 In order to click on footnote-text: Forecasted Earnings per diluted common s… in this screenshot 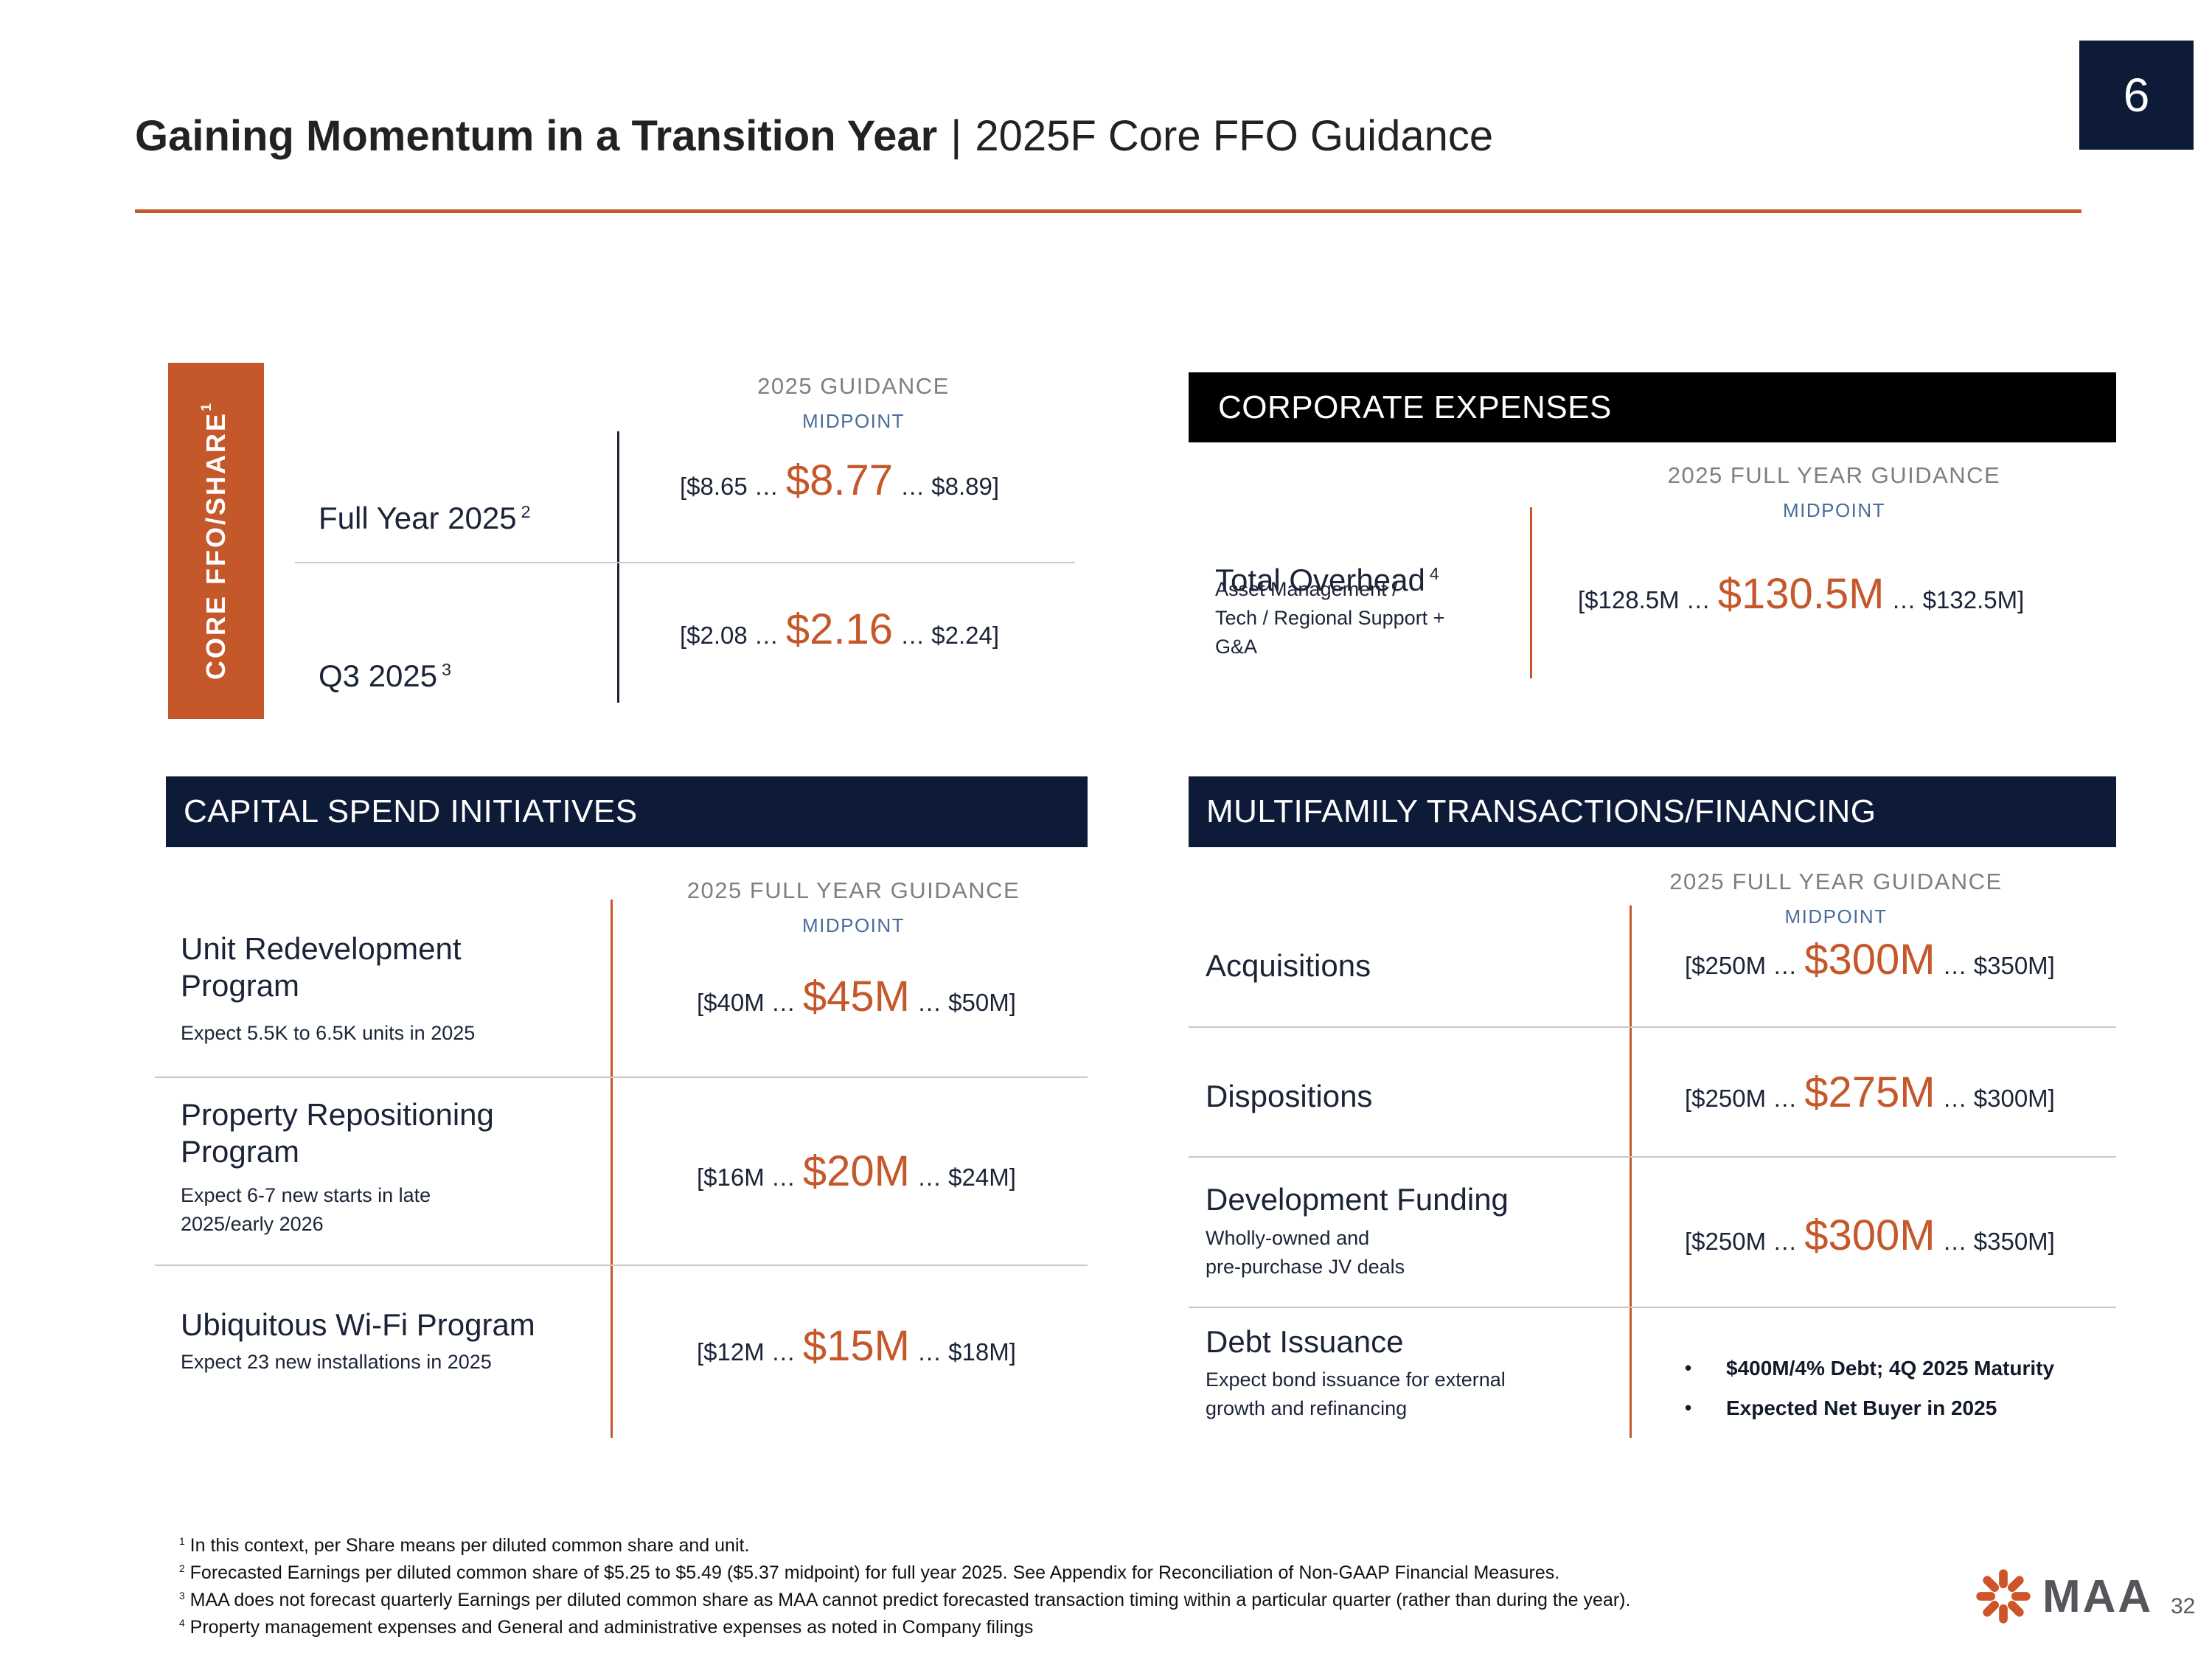, I will do `click(874, 1572)`.